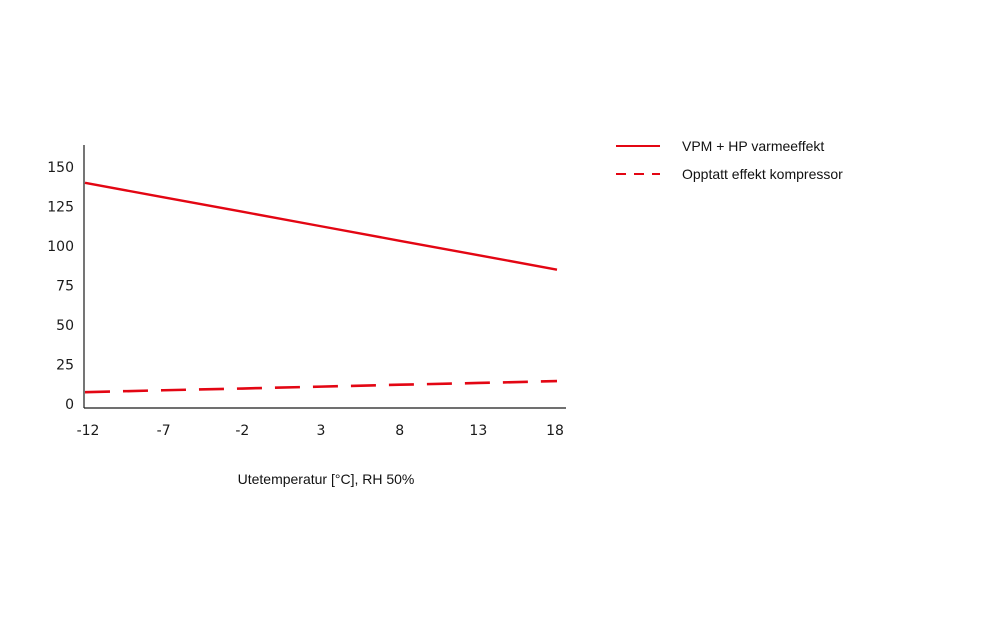 The width and height of the screenshot is (990, 627). What do you see at coordinates (326, 479) in the screenshot?
I see `x-axis-label: Utetemperatur [°C], RH 50%` at bounding box center [326, 479].